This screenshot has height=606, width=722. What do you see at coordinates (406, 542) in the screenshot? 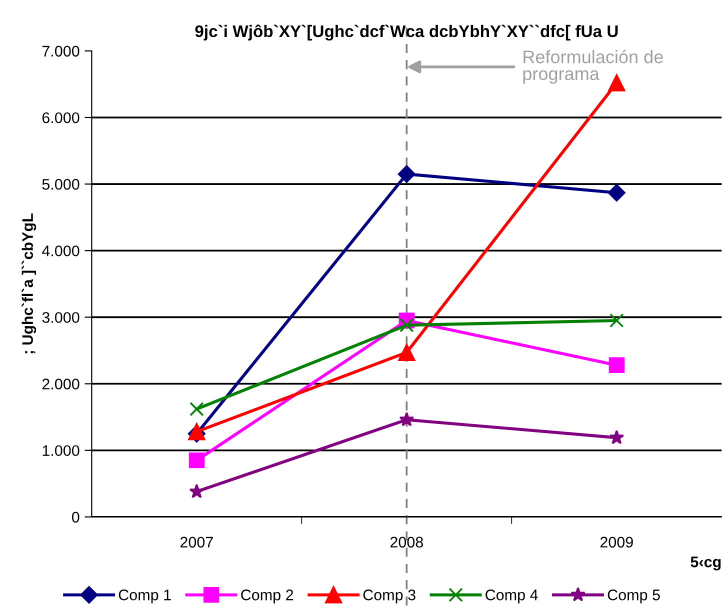
I see `x-tick-label: 2008` at bounding box center [406, 542].